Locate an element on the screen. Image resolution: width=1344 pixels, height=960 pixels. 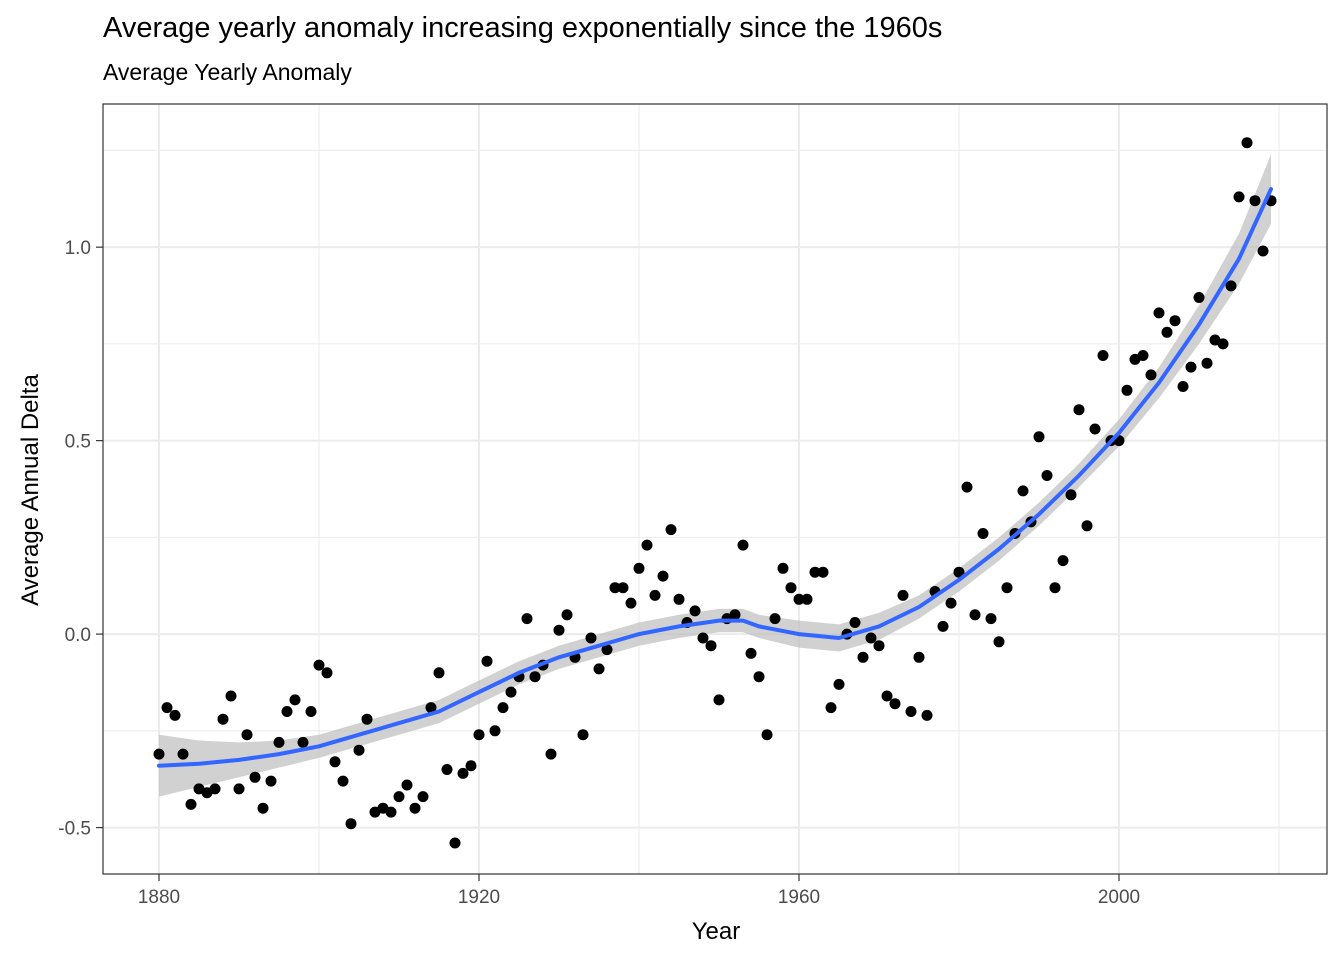
x-tick-label: 2000 is located at coordinates (1119, 897).